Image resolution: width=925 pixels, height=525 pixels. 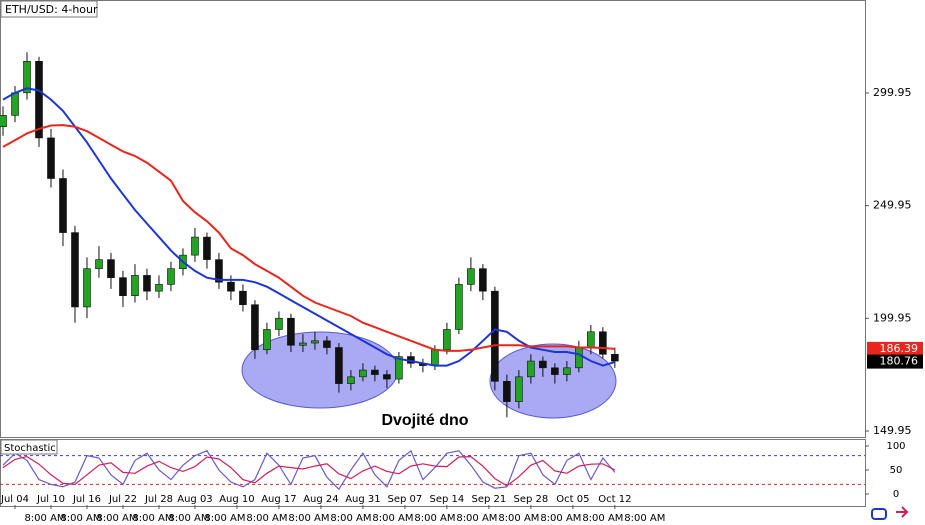 I want to click on y-tick-label: 149.95, so click(x=892, y=430).